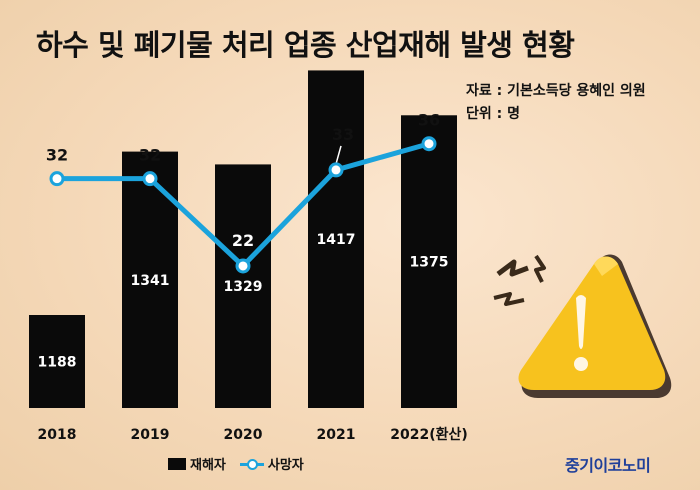 The height and width of the screenshot is (490, 700). I want to click on x-tick-label: 2020, so click(243, 435).